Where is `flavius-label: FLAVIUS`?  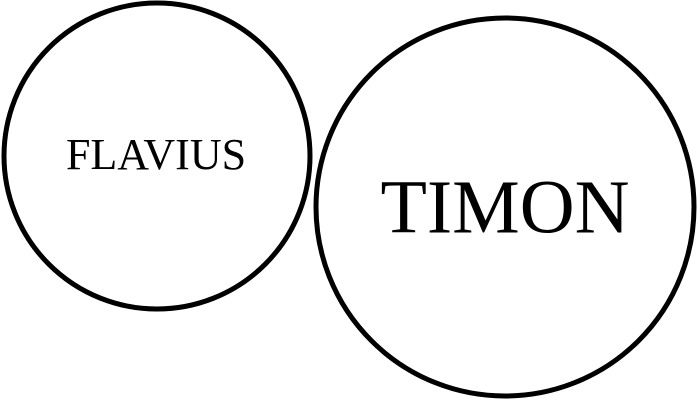 flavius-label: FLAVIUS is located at coordinates (156, 154).